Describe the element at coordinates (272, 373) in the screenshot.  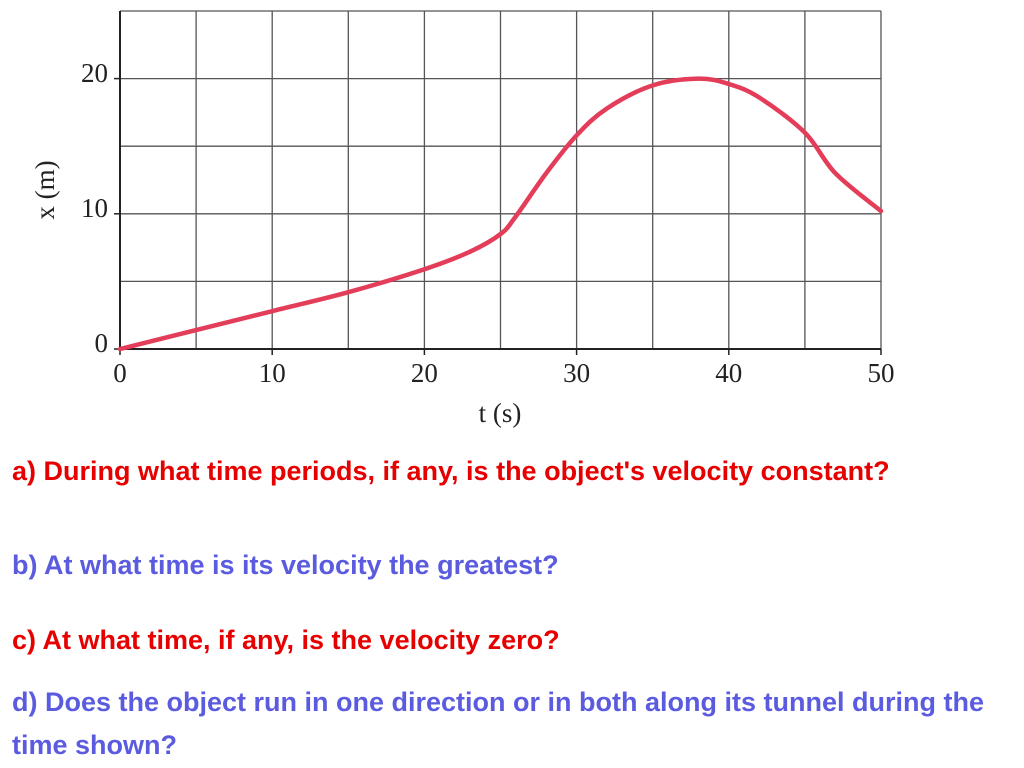
I see `x-tick-label: 10` at that location.